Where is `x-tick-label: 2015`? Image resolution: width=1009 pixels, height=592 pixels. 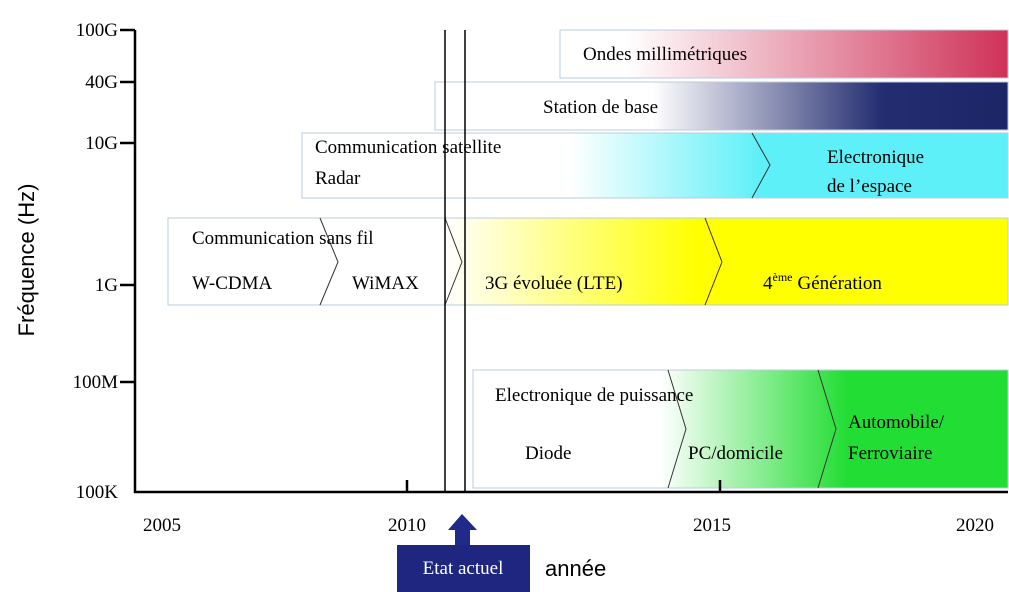 x-tick-label: 2015 is located at coordinates (712, 525).